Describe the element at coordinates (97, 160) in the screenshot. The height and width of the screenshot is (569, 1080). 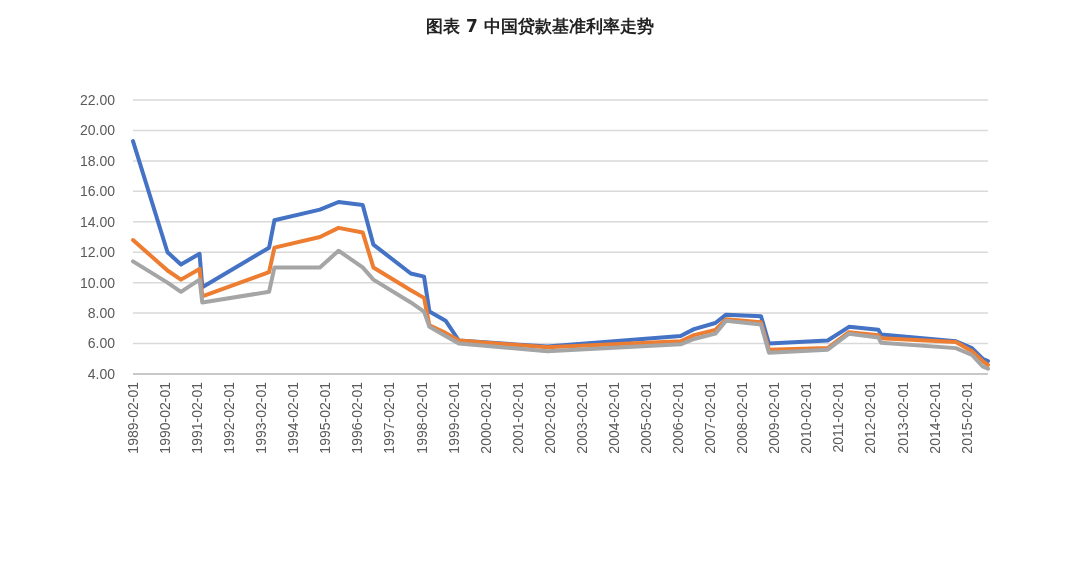
I see `y-tick-label: 18.00` at that location.